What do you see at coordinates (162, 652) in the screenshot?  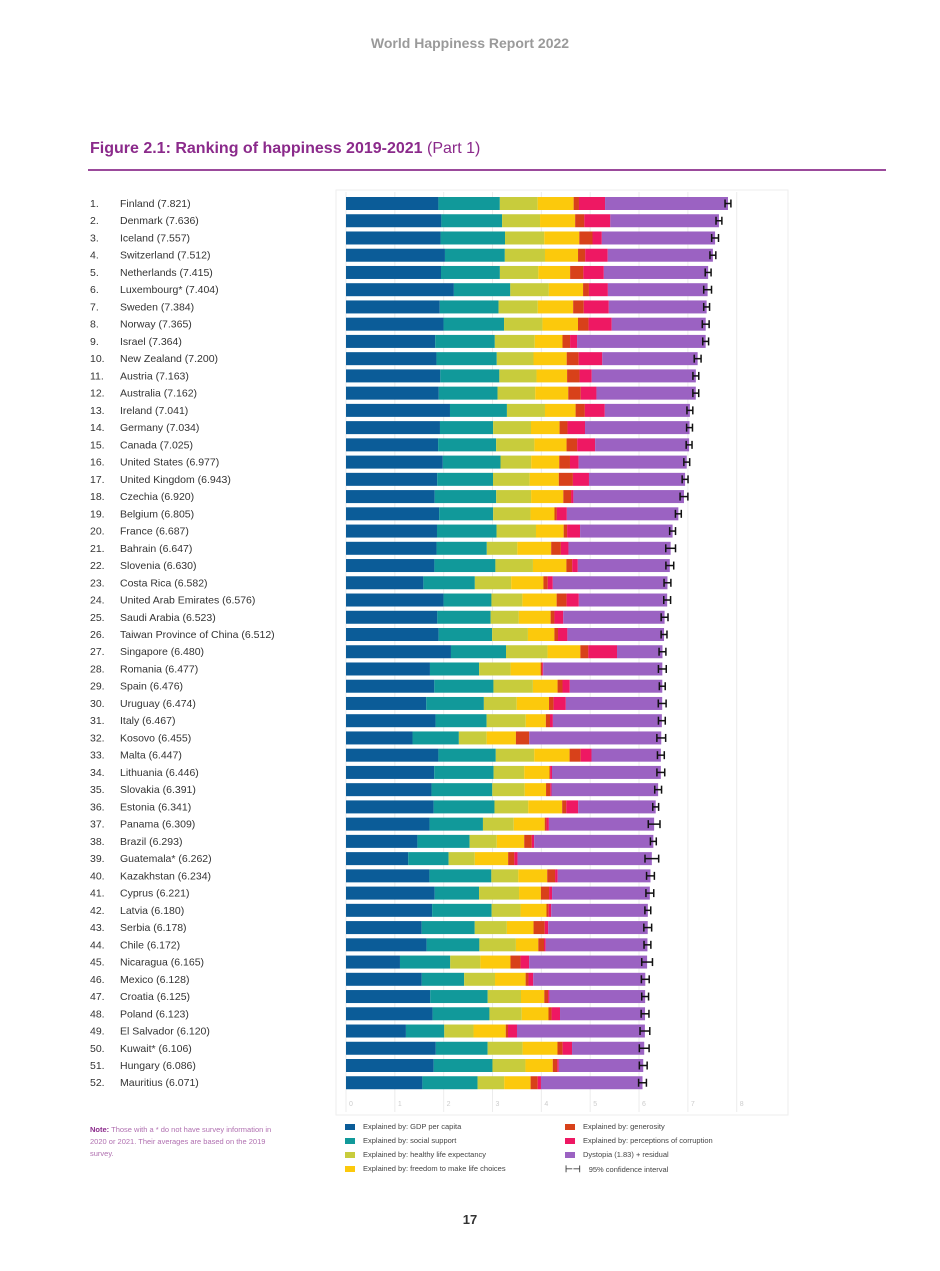 I see `country-label: Singapore (6.480)` at bounding box center [162, 652].